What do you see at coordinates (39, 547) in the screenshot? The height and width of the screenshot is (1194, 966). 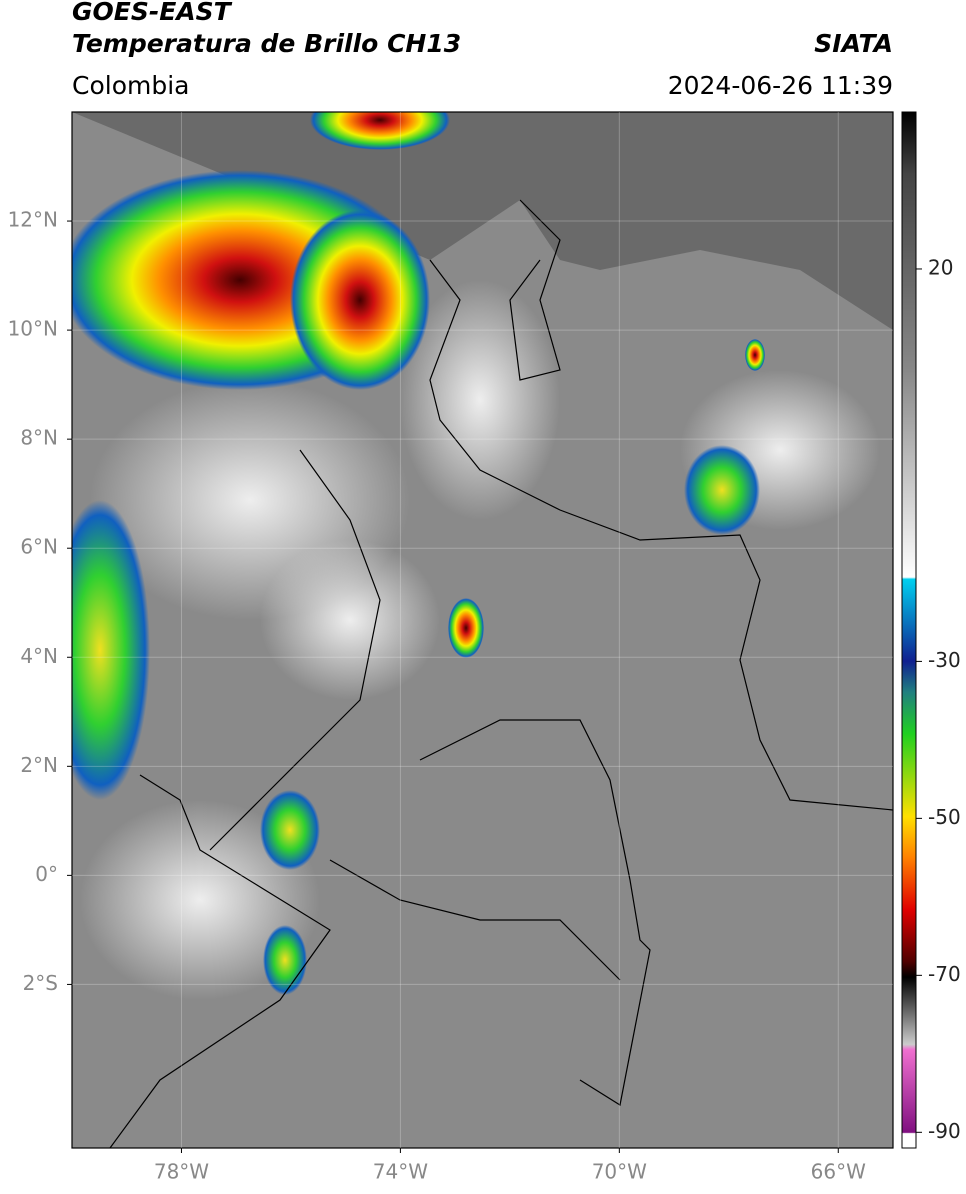 I see `y-tick-label: 6°N` at bounding box center [39, 547].